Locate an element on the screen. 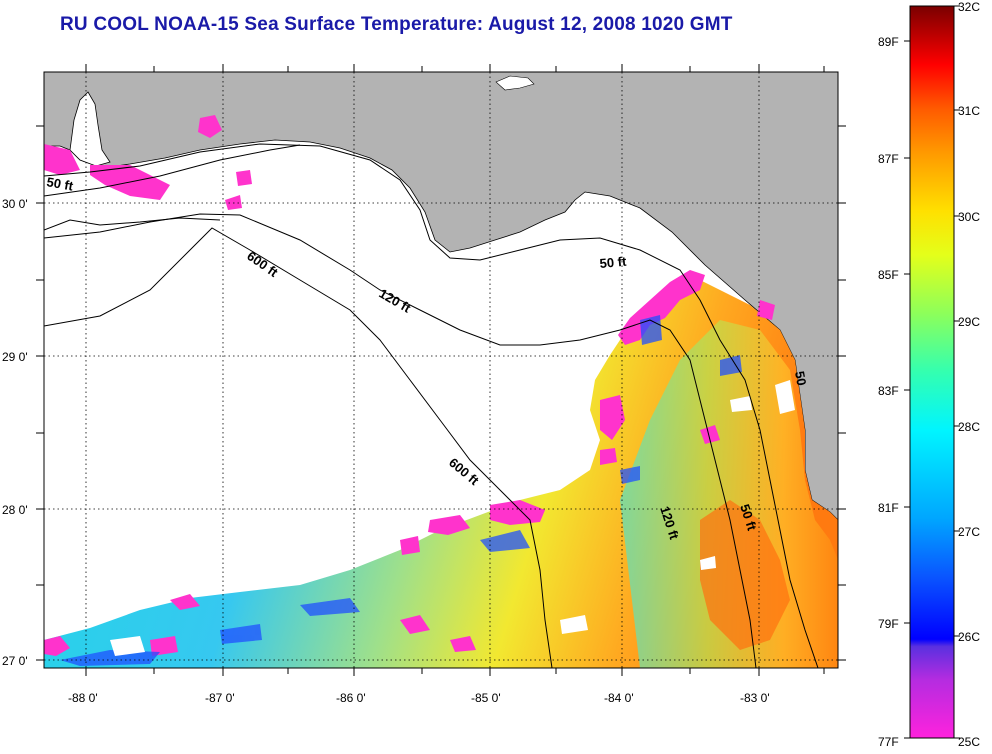 The image size is (992, 754). lon-label-86: -86 0' is located at coordinates (351, 698).